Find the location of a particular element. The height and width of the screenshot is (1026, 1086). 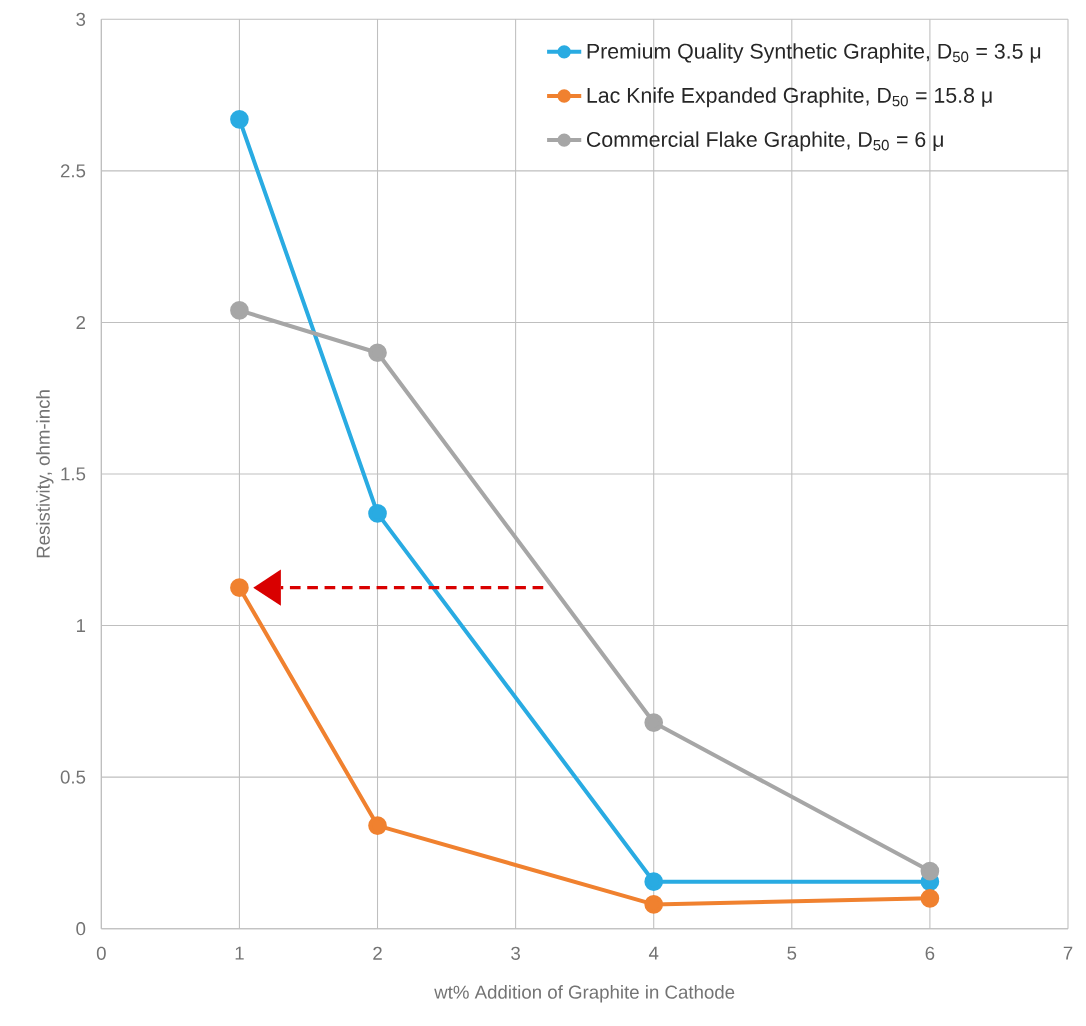

legend-label: Premium Quality Synthetic Graphite, D$_{50}$ = 3.5 μ is located at coordinates (814, 53).